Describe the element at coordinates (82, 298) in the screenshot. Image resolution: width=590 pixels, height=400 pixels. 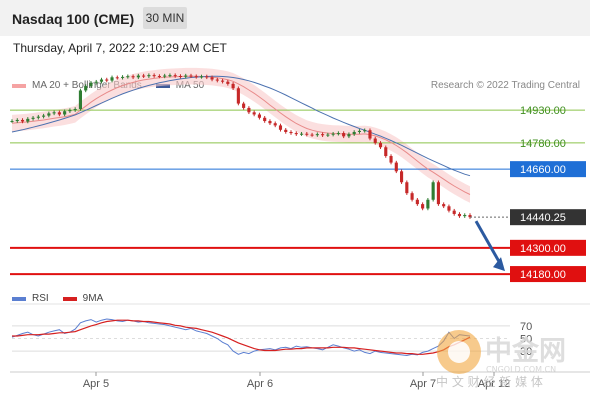
I see `legend-item-rsi-ma: 9MA` at that location.